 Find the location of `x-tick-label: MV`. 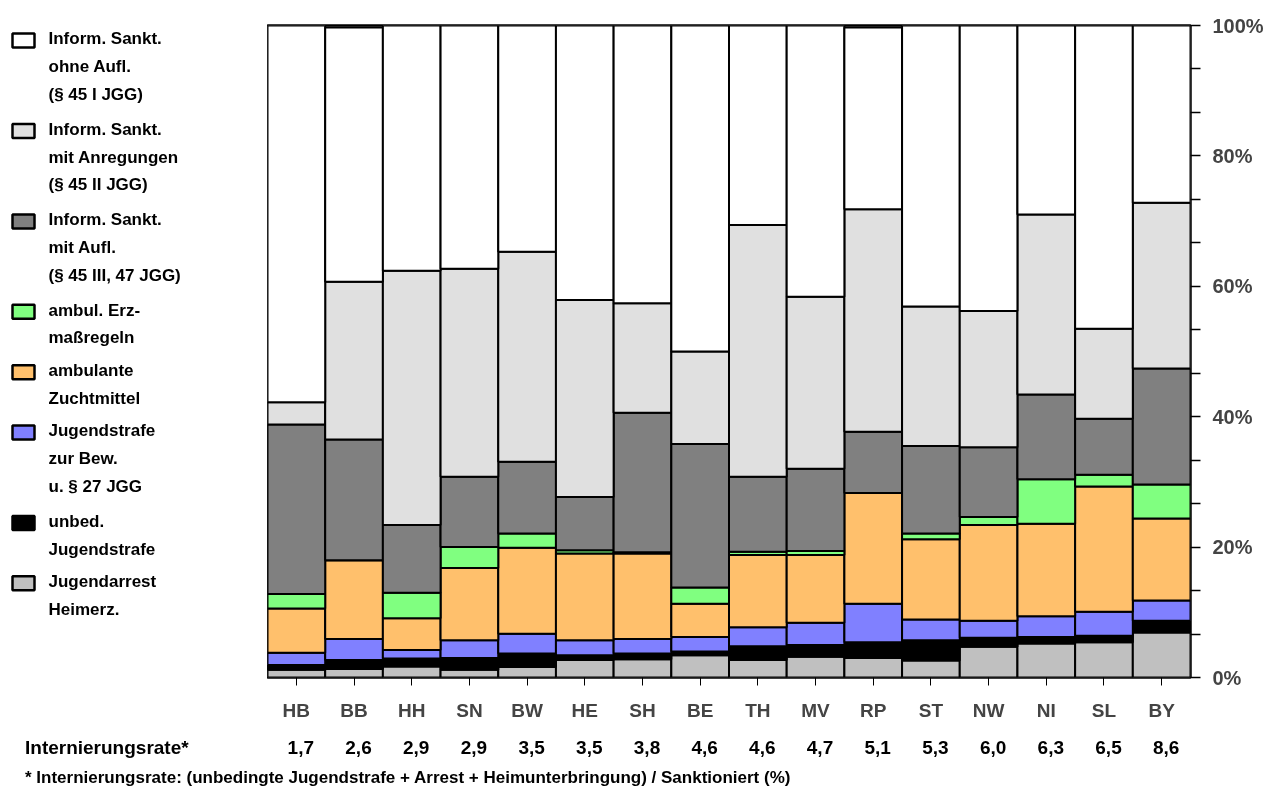

x-tick-label: MV is located at coordinates (816, 710).